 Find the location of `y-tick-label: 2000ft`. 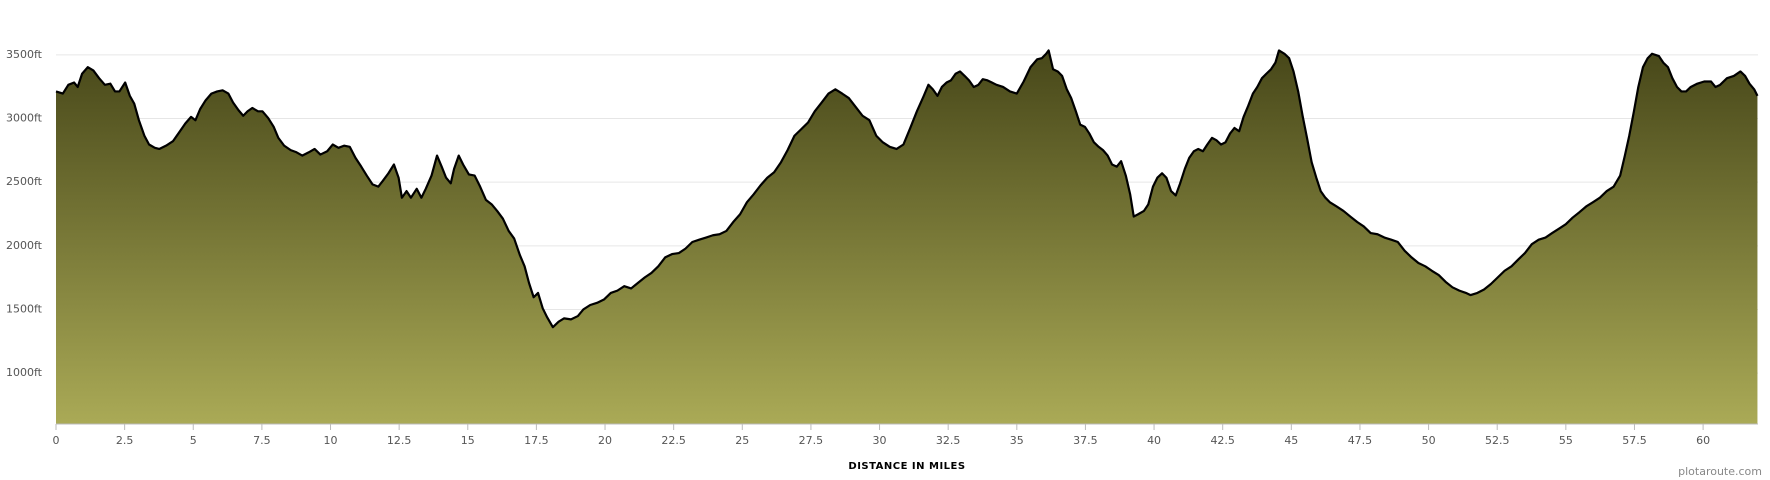

y-tick-label: 2000ft is located at coordinates (24, 245).